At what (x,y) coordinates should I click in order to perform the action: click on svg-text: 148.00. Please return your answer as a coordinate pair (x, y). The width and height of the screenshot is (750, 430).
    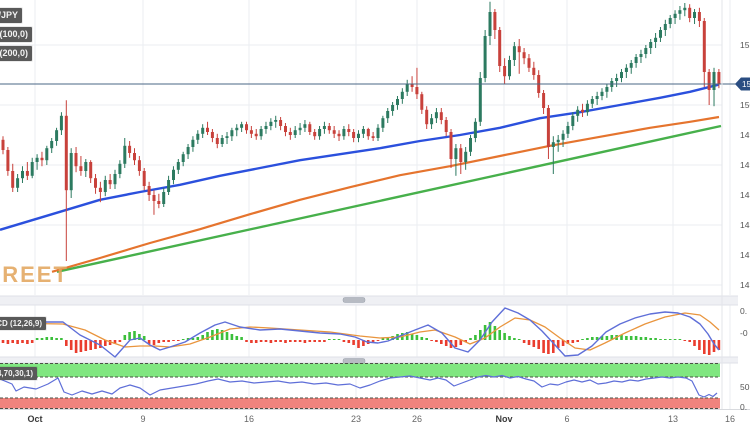
    Looking at the image, I should click on (745, 225).